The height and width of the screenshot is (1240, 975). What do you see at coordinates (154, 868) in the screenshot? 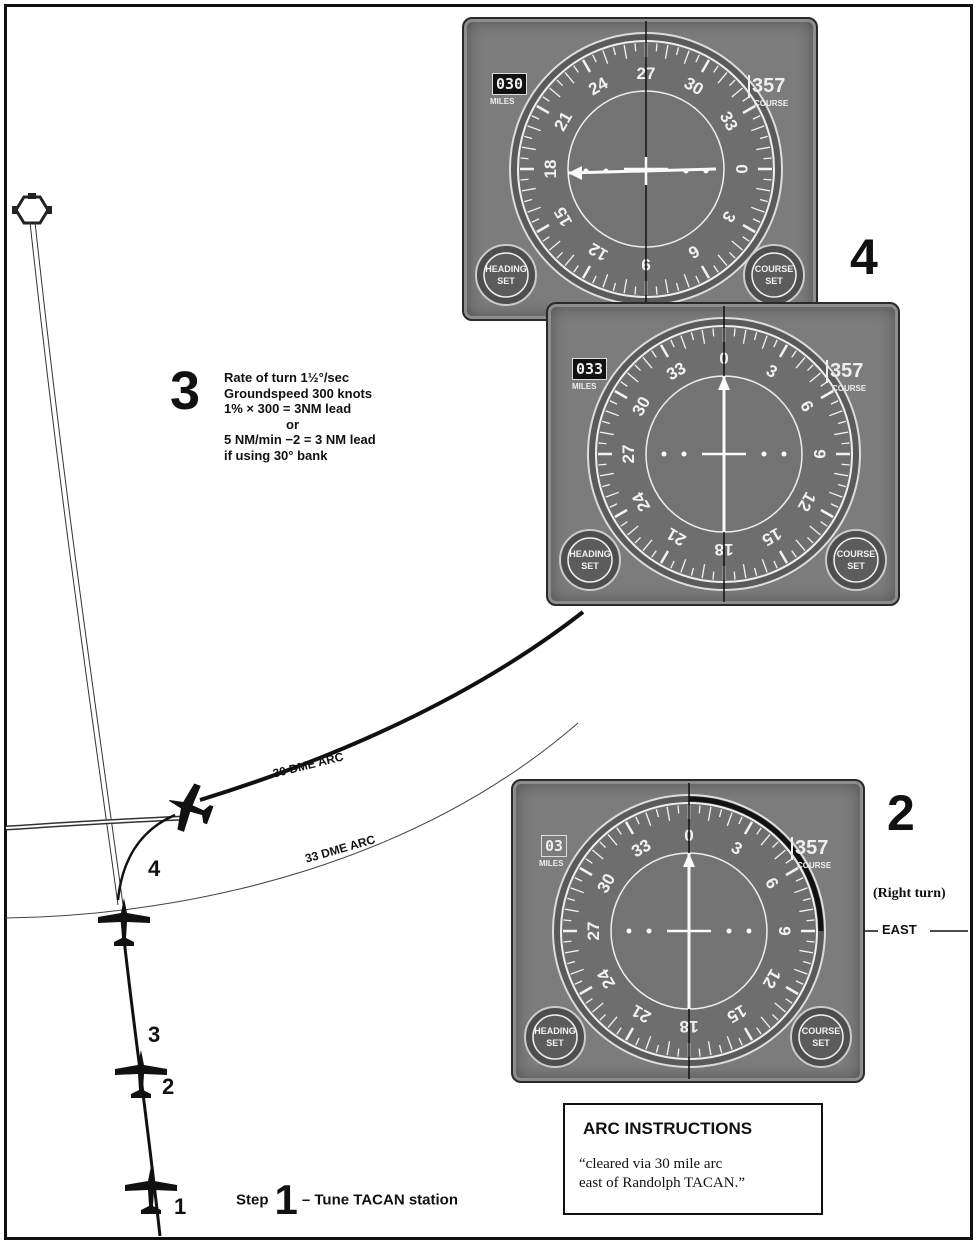
I see `position-4-label: 4` at bounding box center [154, 868].